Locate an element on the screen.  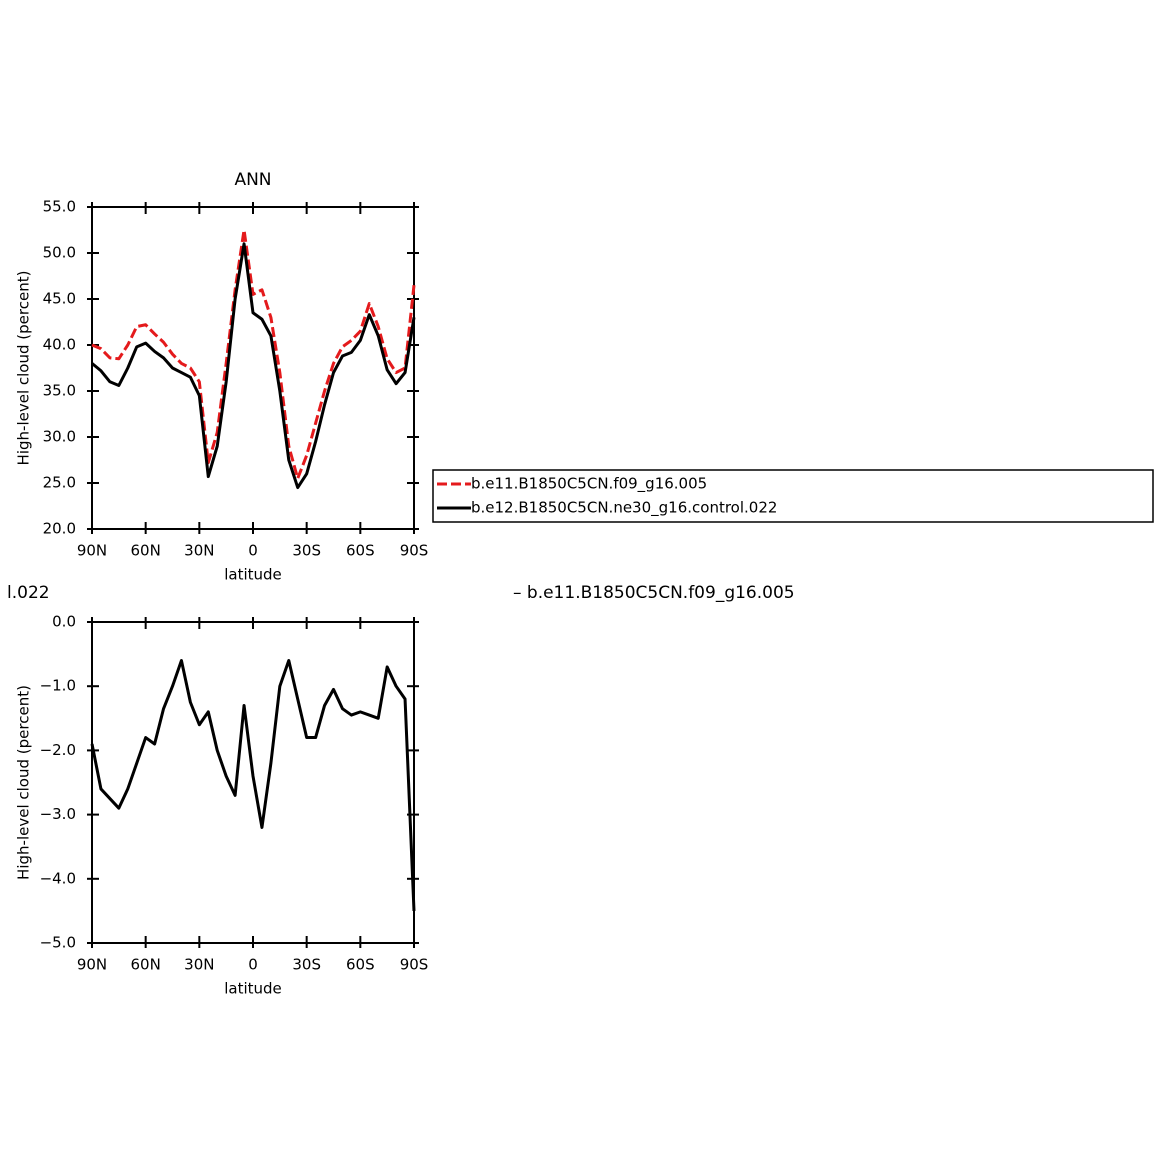
y-tick-label: −2.0 is located at coordinates (58, 750).